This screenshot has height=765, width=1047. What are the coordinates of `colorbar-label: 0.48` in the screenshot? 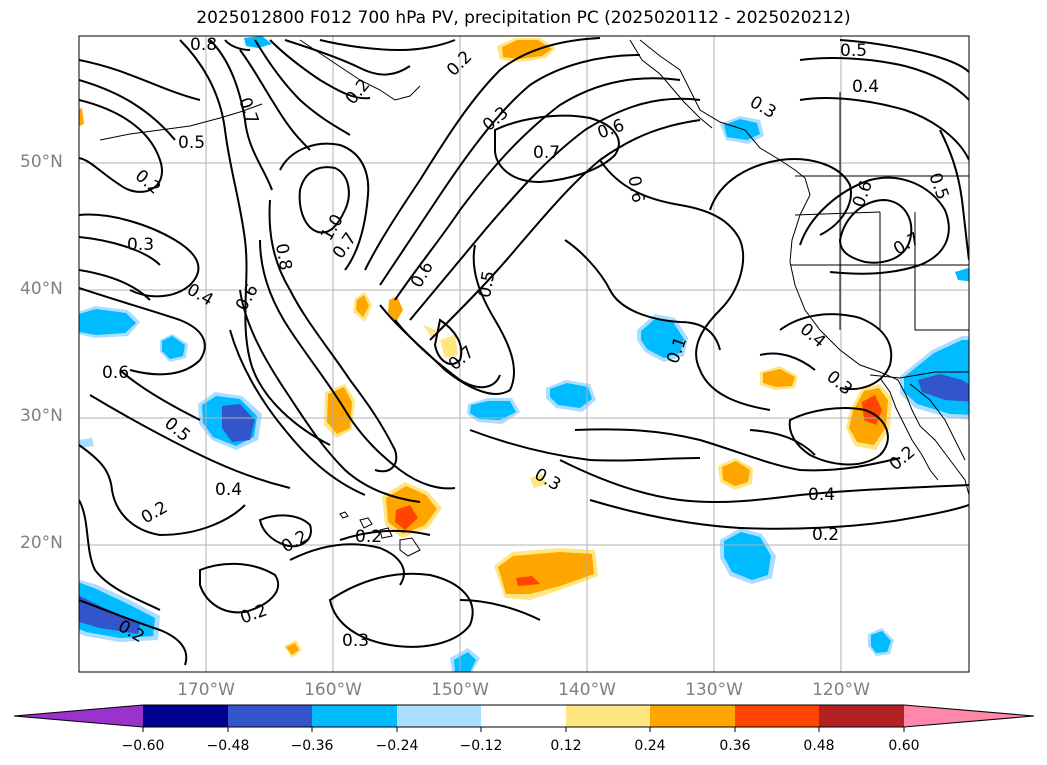 It's located at (819, 746).